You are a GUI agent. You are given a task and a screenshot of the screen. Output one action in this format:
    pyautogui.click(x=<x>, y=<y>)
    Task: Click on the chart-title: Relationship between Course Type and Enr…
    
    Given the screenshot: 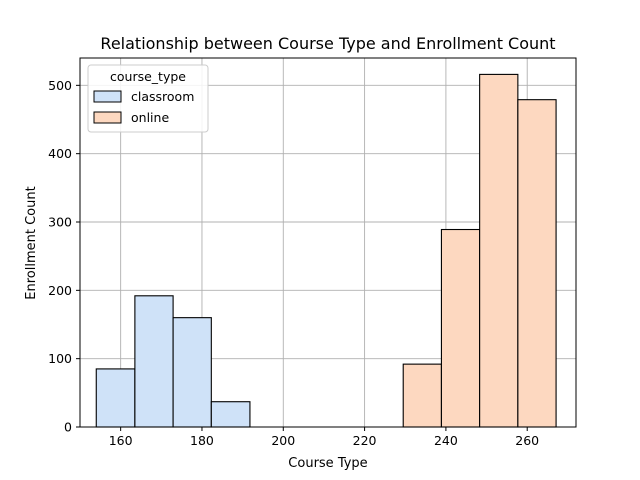 What is the action you would take?
    pyautogui.click(x=327, y=43)
    